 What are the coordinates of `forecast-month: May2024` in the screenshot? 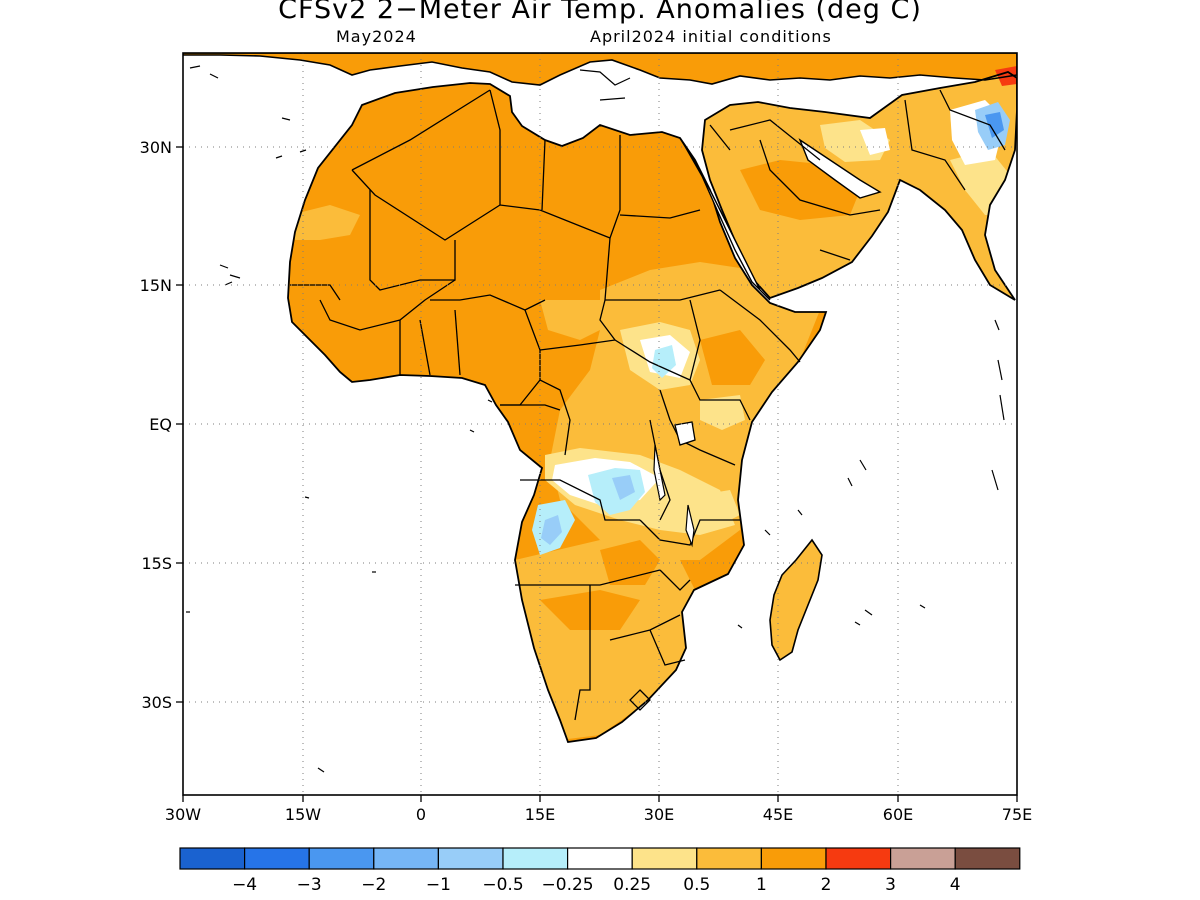 It's located at (376, 36).